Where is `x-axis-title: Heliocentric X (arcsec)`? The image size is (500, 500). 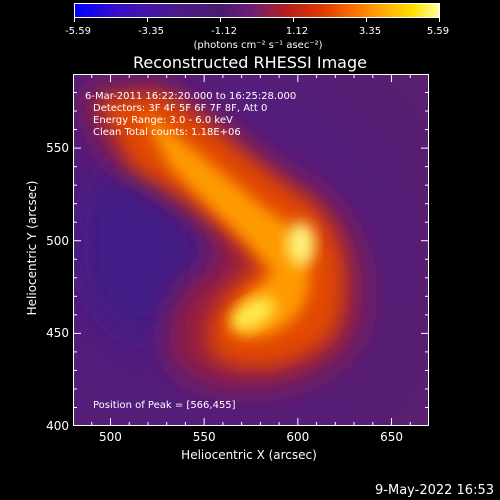 x-axis-title: Heliocentric X (arcsec) is located at coordinates (249, 455).